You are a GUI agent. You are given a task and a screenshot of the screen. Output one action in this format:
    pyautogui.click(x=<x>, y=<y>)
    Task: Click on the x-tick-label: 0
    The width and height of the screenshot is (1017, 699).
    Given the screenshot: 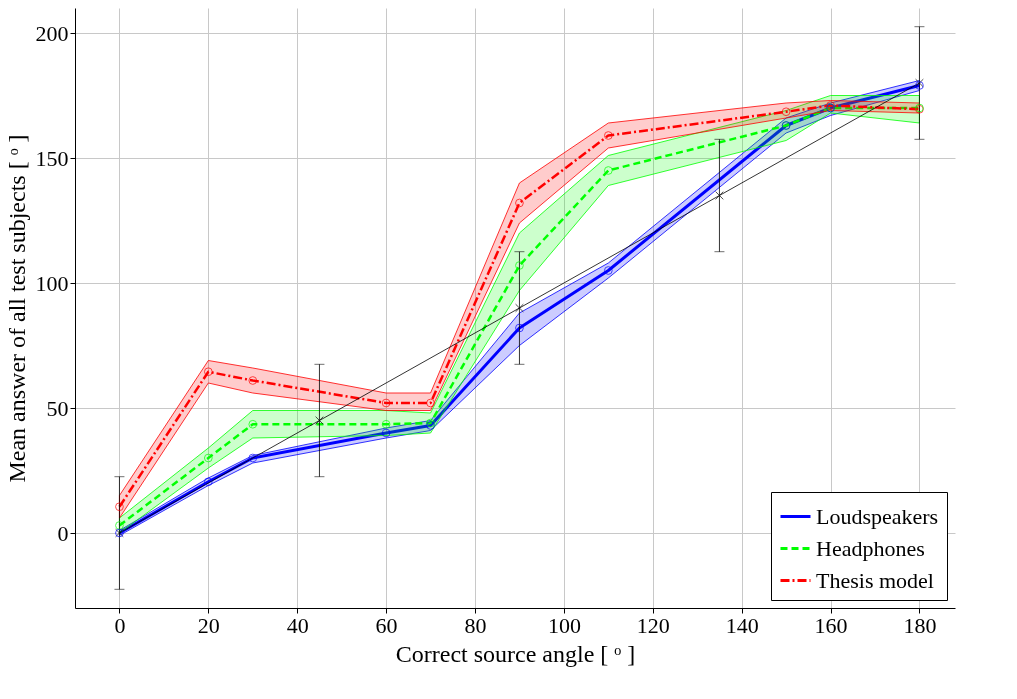 What is the action you would take?
    pyautogui.click(x=120, y=625)
    